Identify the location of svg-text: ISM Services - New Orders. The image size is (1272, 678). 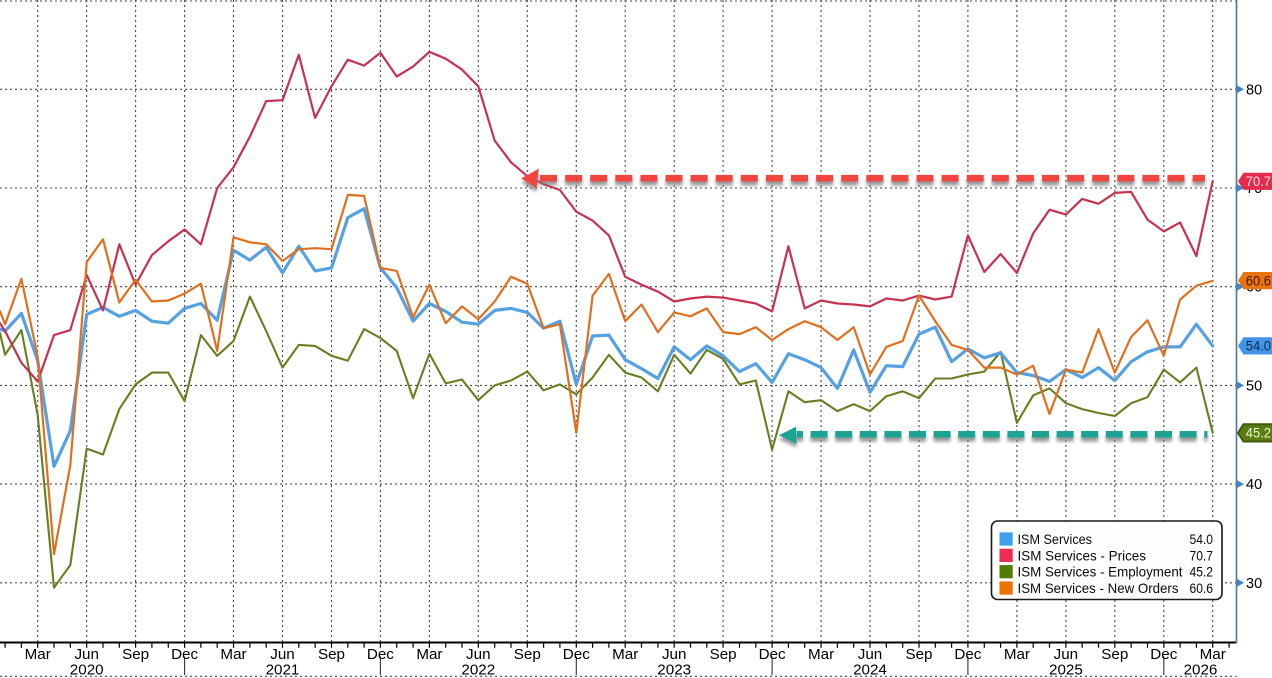
(1098, 588).